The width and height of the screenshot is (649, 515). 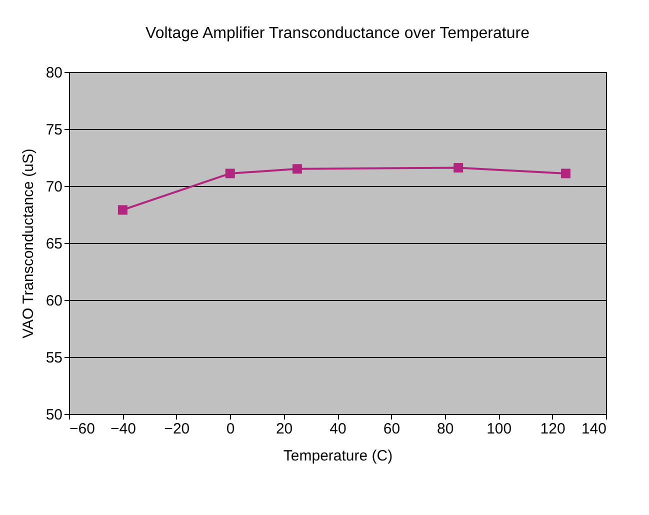 What do you see at coordinates (445, 429) in the screenshot?
I see `x-tick-label: 80` at bounding box center [445, 429].